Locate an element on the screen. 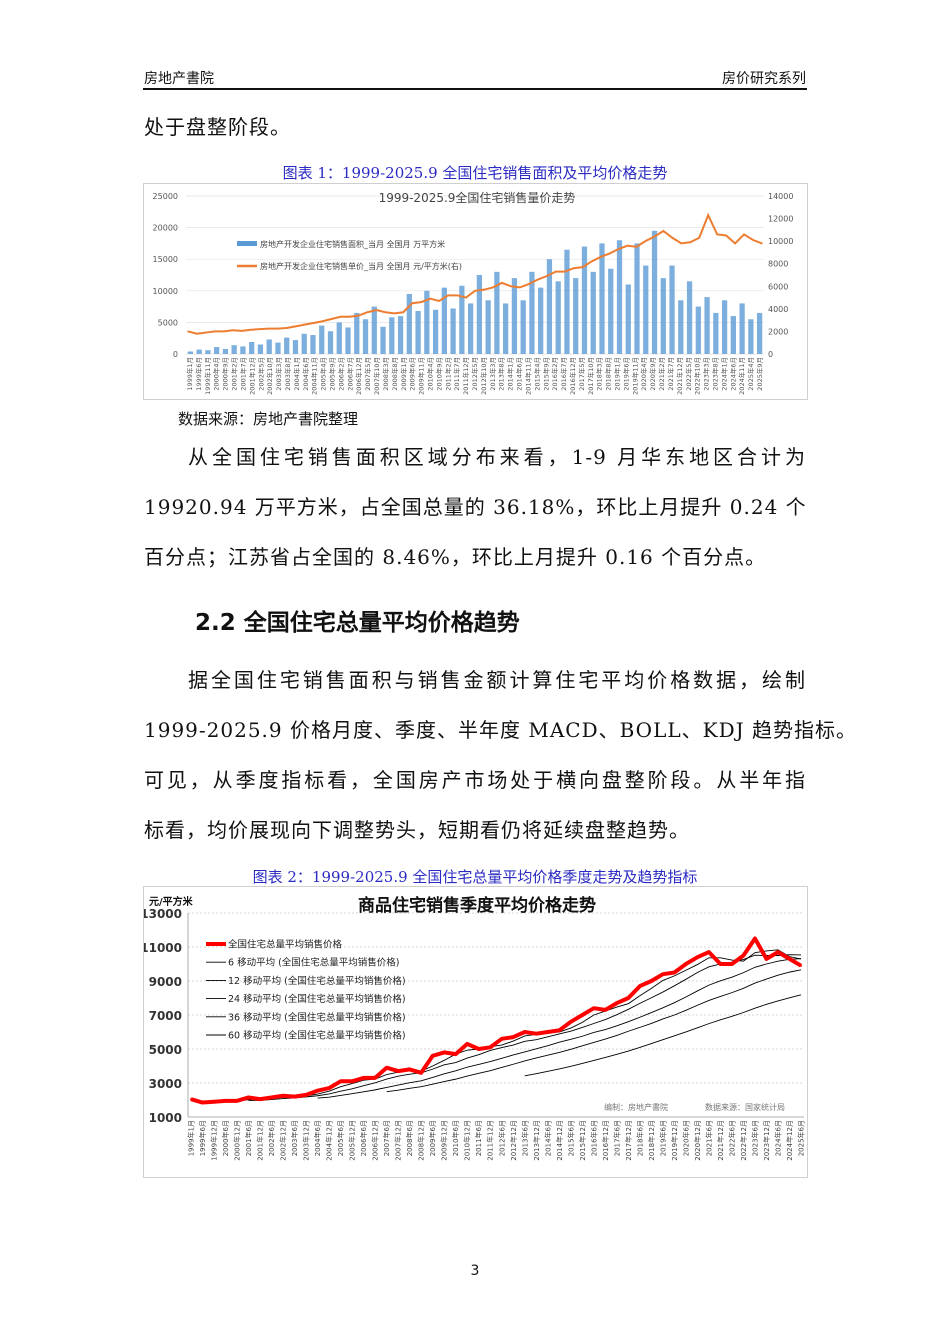 This screenshot has height=1344, width=950. x-tick-label: 2011年2月 is located at coordinates (447, 374).